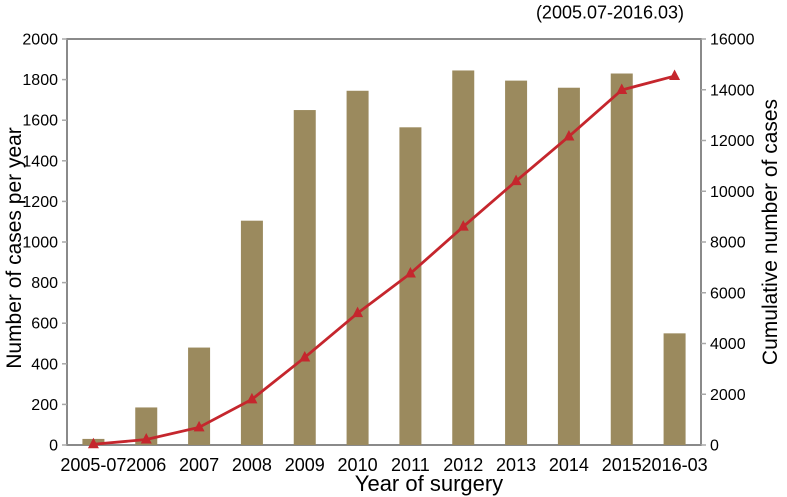 The width and height of the screenshot is (787, 497). Describe the element at coordinates (410, 465) in the screenshot. I see `x-axis-tick-label: 2011` at that location.